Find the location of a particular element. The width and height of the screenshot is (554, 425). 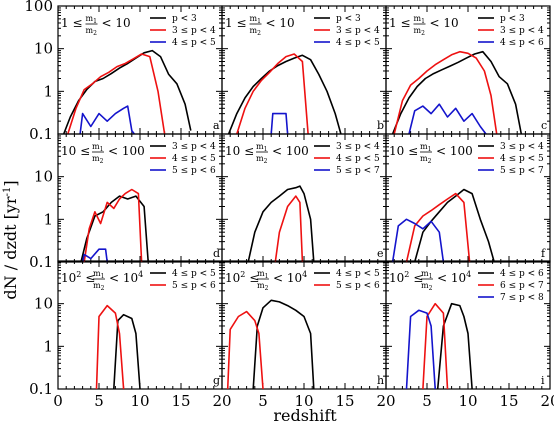

y-axis-label: dN / dzdt [yr-1] is located at coordinates (10, 239).